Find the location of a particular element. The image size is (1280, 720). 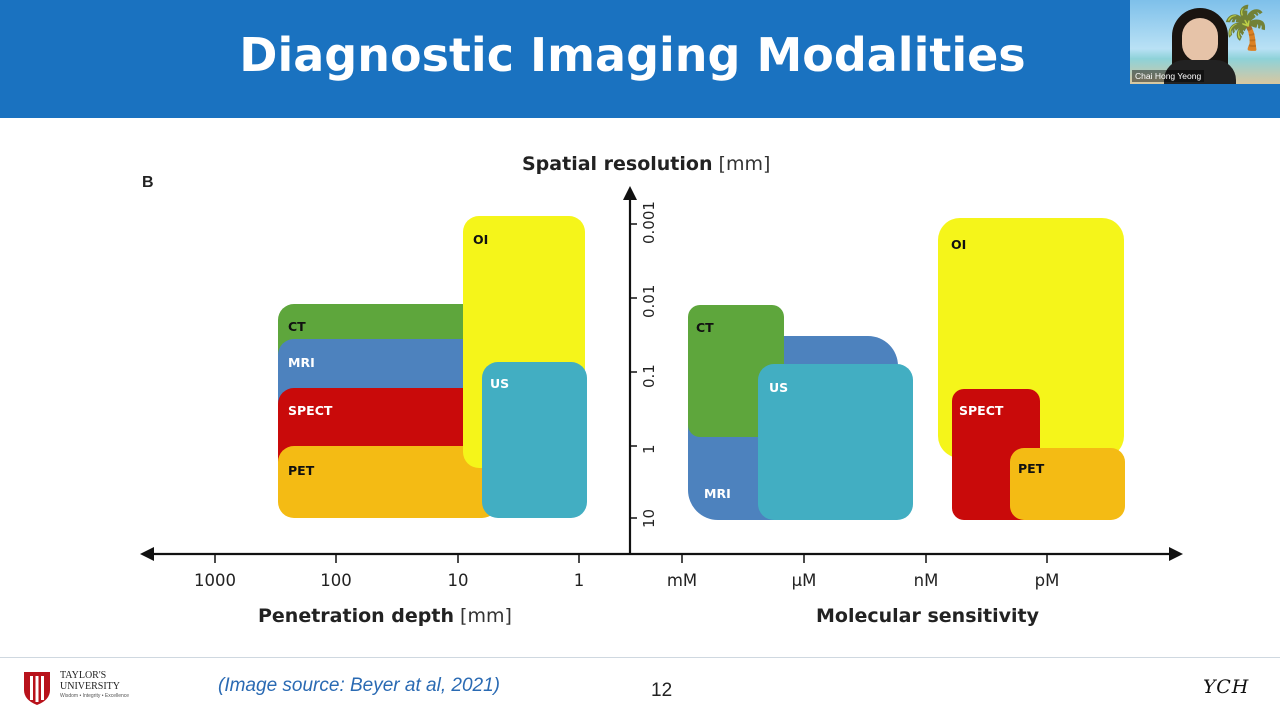

left-spect-label: SPECT is located at coordinates (310, 410).